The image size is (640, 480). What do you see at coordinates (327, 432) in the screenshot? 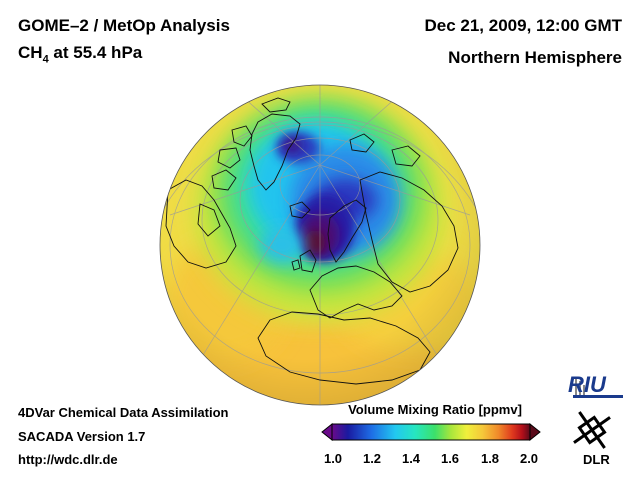
I see `colorbar-min-arrow` at bounding box center [327, 432].